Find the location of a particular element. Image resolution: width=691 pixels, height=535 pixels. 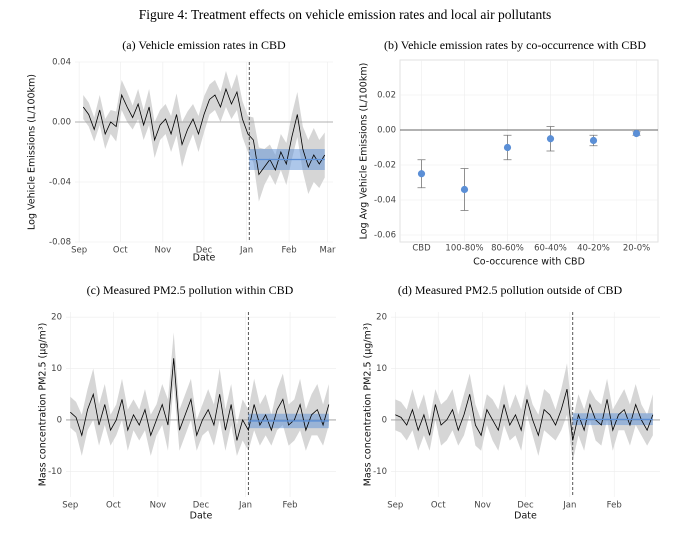

confidence-band is located at coordinates (524, 412).